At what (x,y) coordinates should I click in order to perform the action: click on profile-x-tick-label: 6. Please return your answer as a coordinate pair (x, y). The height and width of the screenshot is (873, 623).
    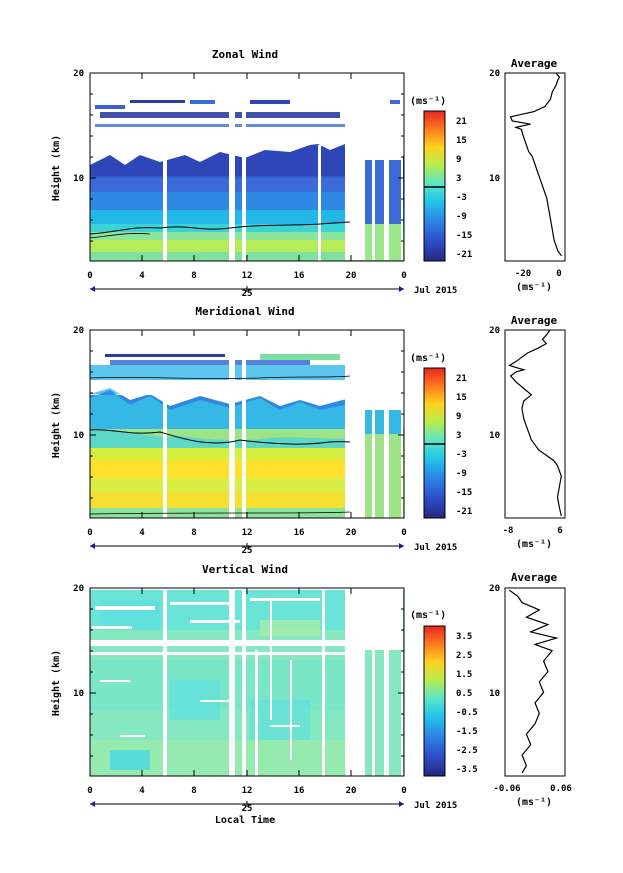
    Looking at the image, I should click on (559, 531).